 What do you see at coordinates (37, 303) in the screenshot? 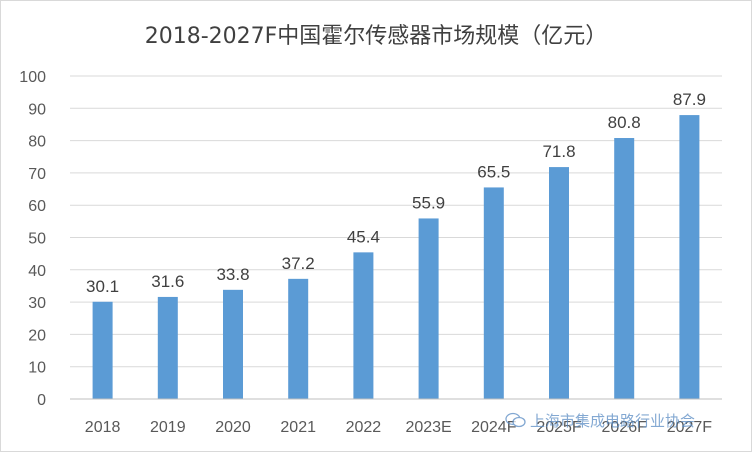
I see `y-tick-label: 30` at bounding box center [37, 303].